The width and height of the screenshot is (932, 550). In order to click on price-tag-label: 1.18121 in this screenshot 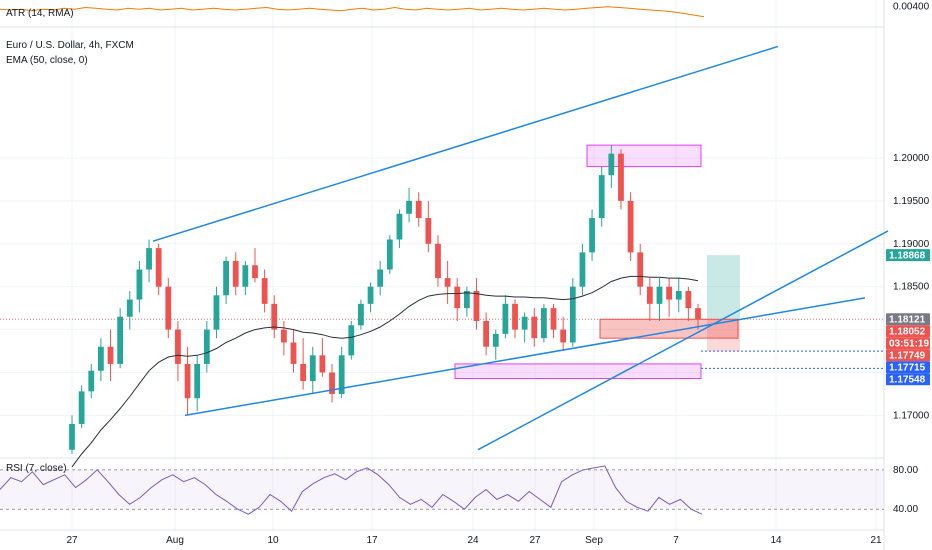, I will do `click(907, 320)`.